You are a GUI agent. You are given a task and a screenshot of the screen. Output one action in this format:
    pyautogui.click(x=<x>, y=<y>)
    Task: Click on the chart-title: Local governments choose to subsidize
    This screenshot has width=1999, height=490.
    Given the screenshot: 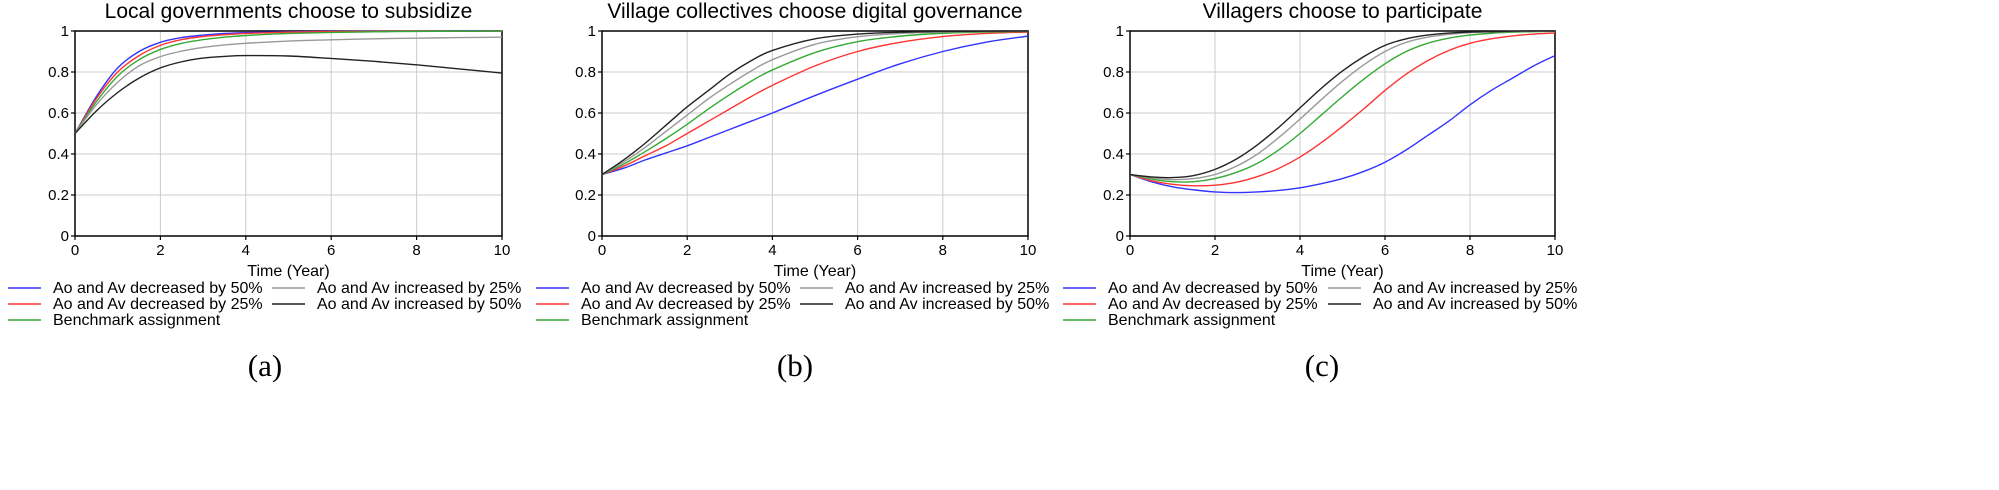 What is the action you would take?
    pyautogui.click(x=289, y=11)
    